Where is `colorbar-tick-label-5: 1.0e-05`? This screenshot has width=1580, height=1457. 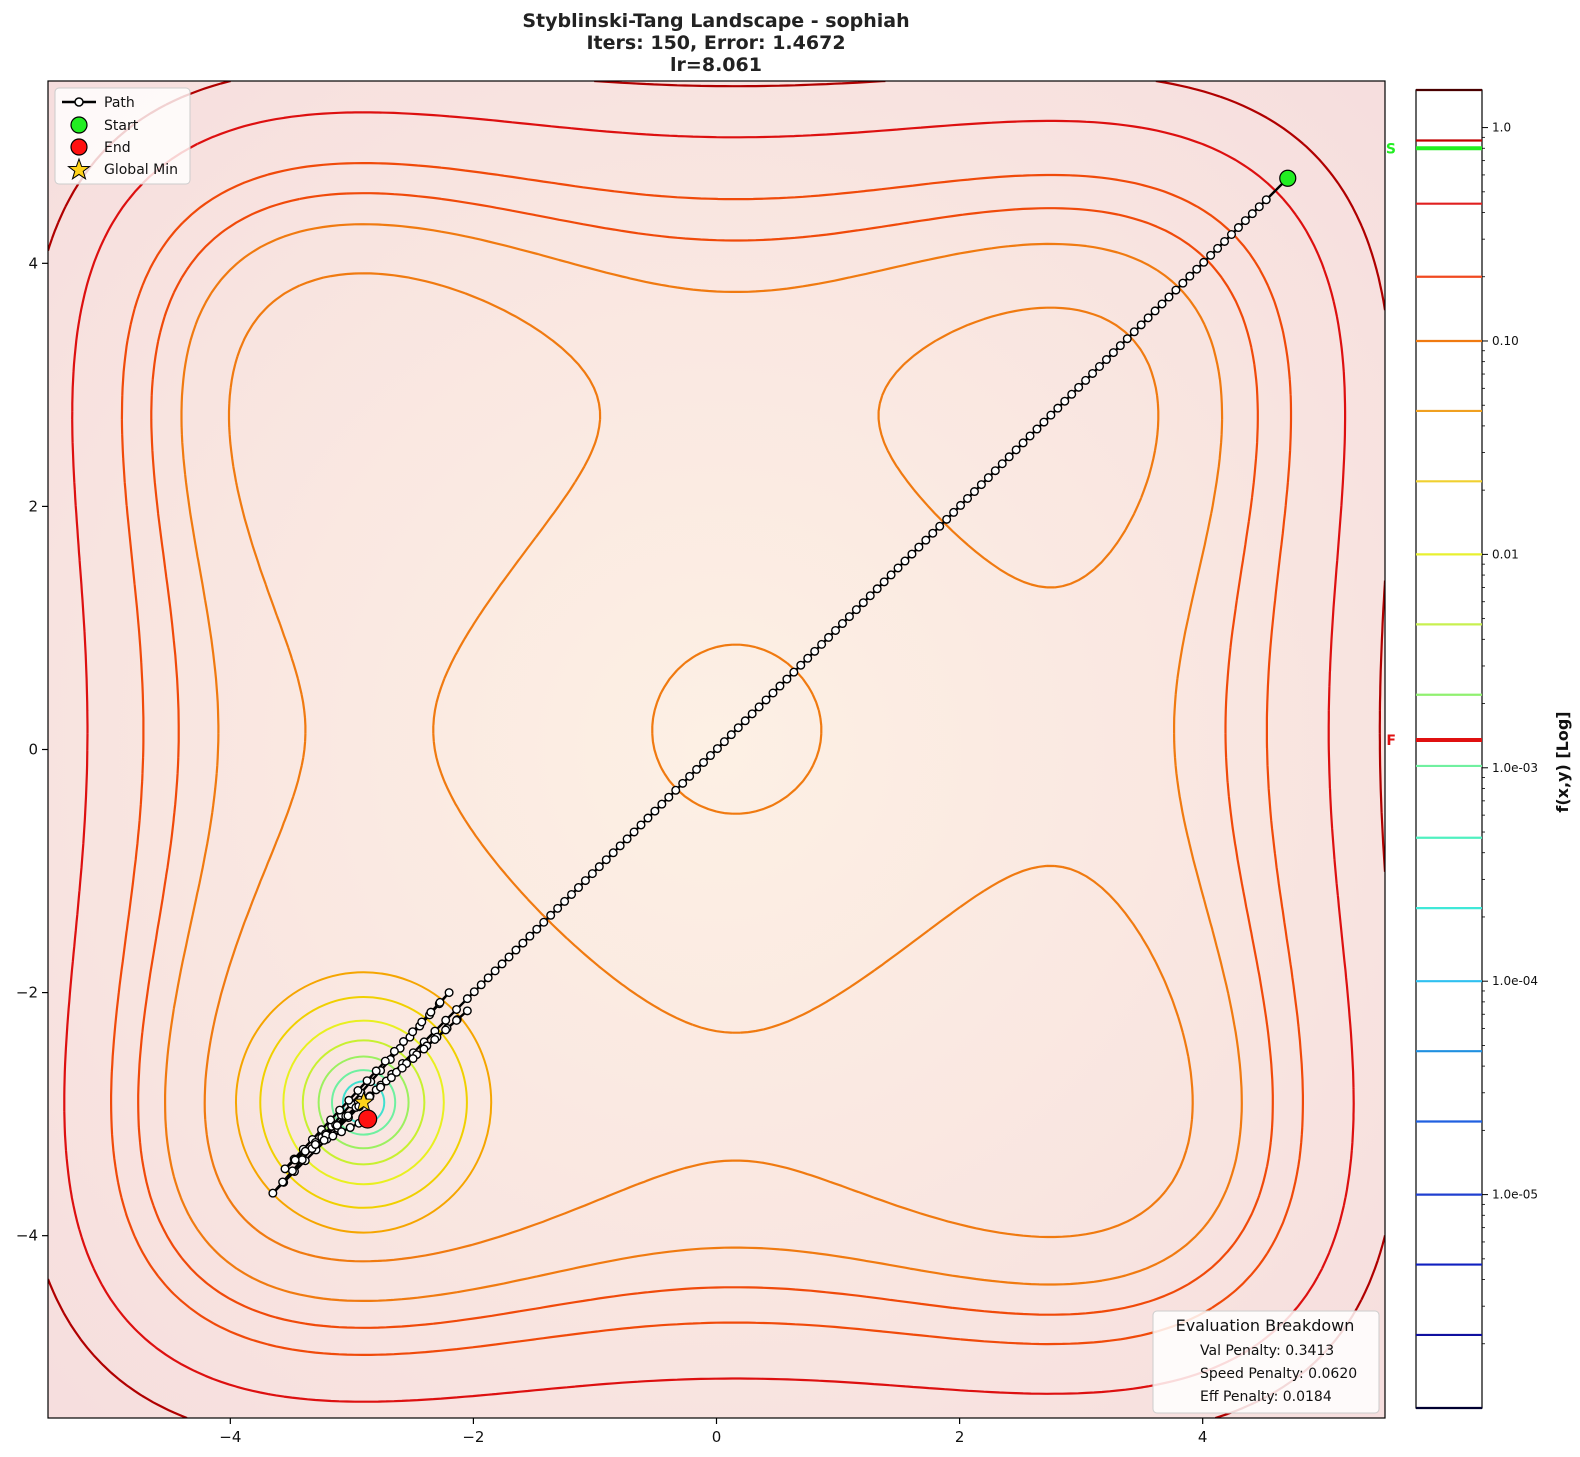
colorbar-tick-label-5: 1.0e-05 is located at coordinates (1515, 1195).